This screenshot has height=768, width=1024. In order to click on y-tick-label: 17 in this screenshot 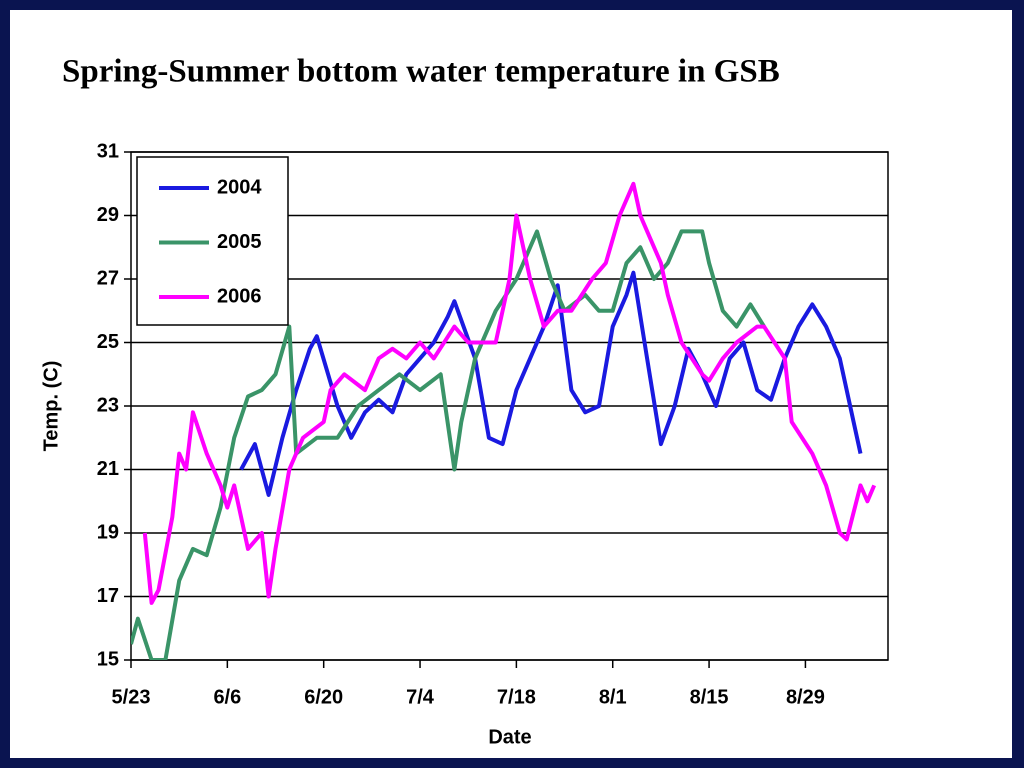, I will do `click(108, 596)`.